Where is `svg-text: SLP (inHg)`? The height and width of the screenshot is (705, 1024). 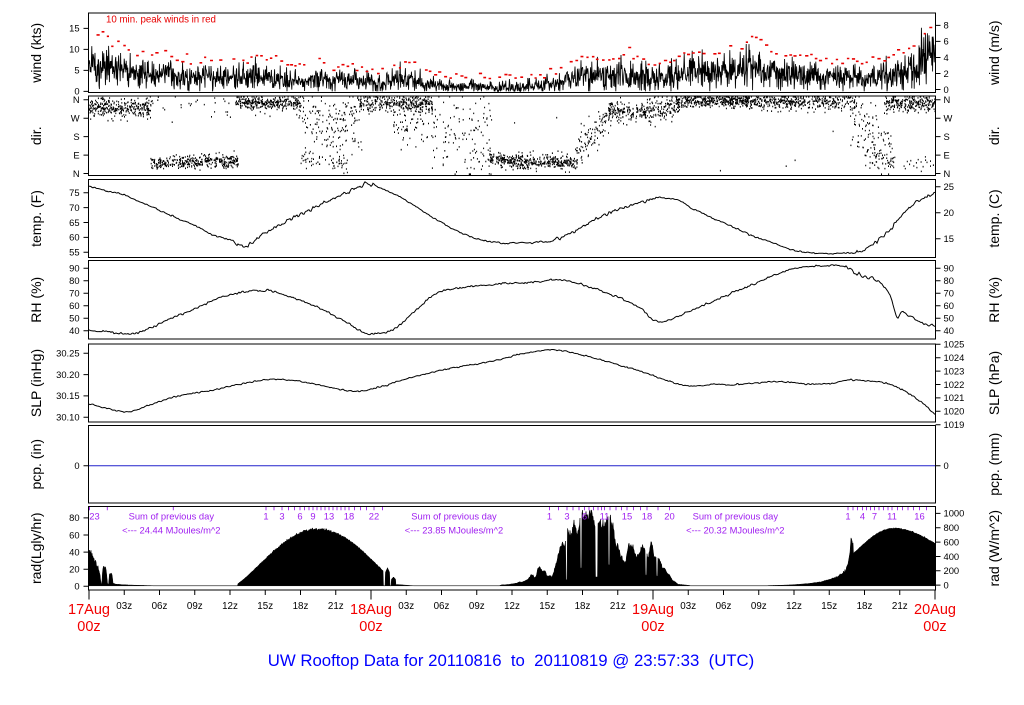 svg-text: SLP (inHg) is located at coordinates (36, 383).